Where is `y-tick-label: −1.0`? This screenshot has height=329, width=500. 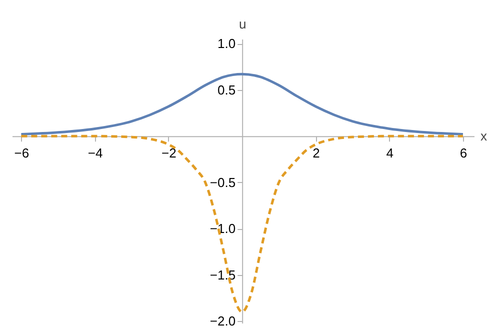 y-tick-label: −1.0 is located at coordinates (223, 228).